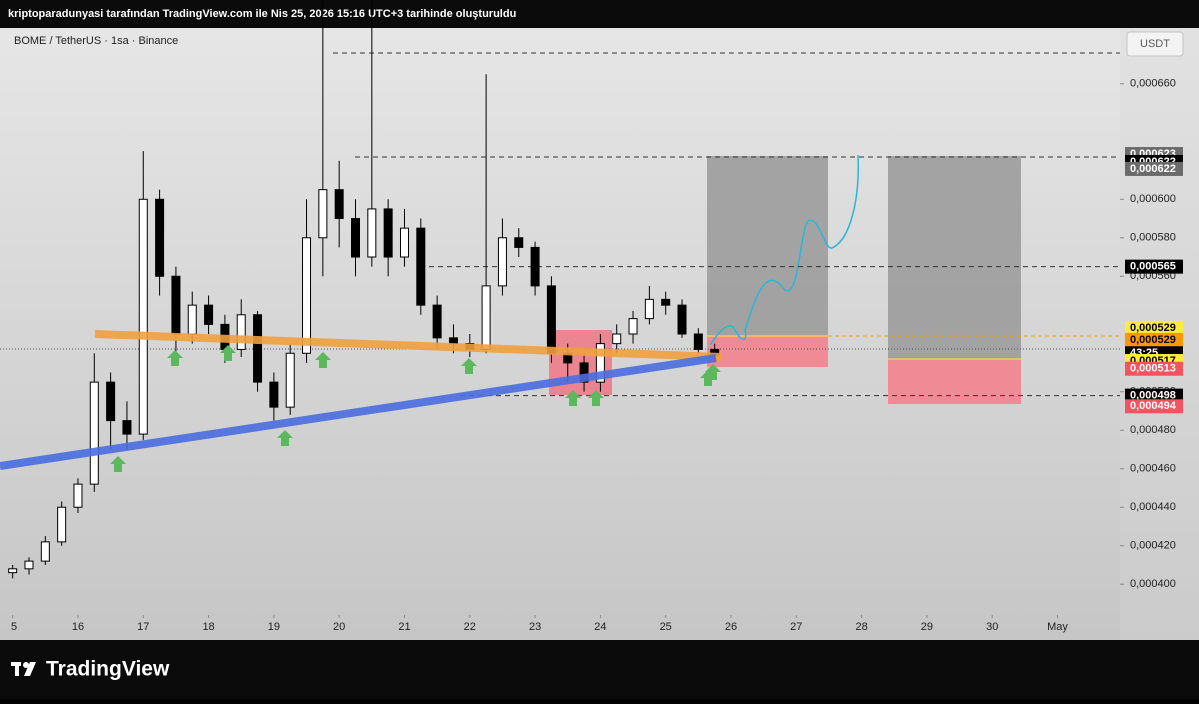  Describe the element at coordinates (599, 669) in the screenshot. I see `footer-bar` at that location.